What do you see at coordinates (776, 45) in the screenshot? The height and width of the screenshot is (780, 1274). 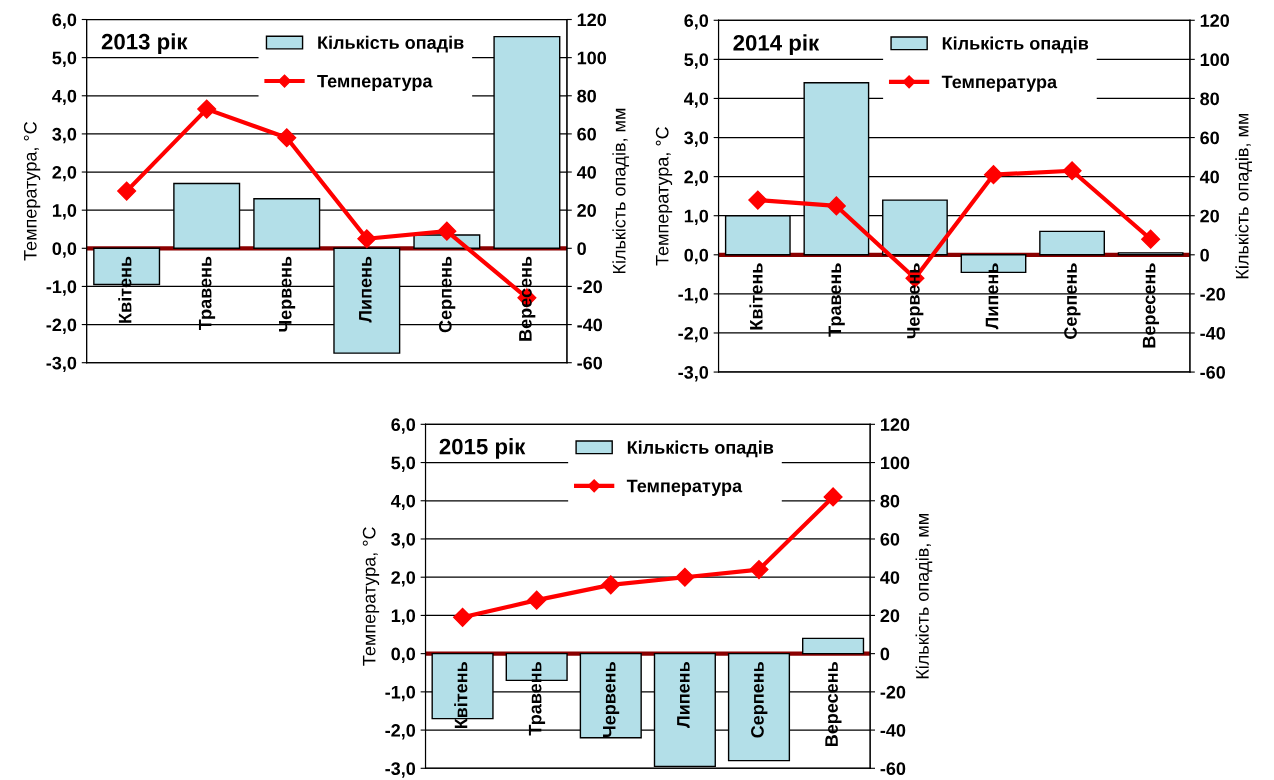 I see `text: 2014 рік` at bounding box center [776, 45].